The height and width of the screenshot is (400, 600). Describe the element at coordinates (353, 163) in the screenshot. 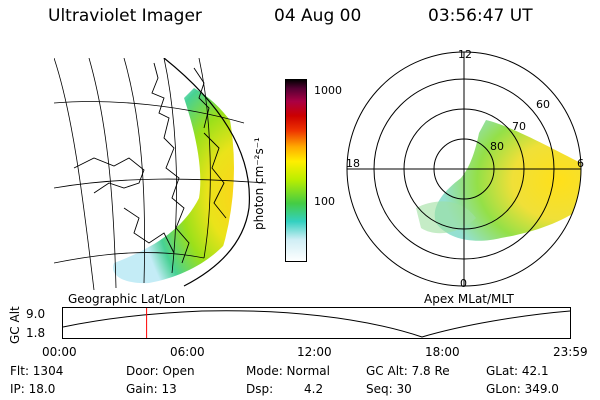

I see `mlt-label-18: 18` at that location.